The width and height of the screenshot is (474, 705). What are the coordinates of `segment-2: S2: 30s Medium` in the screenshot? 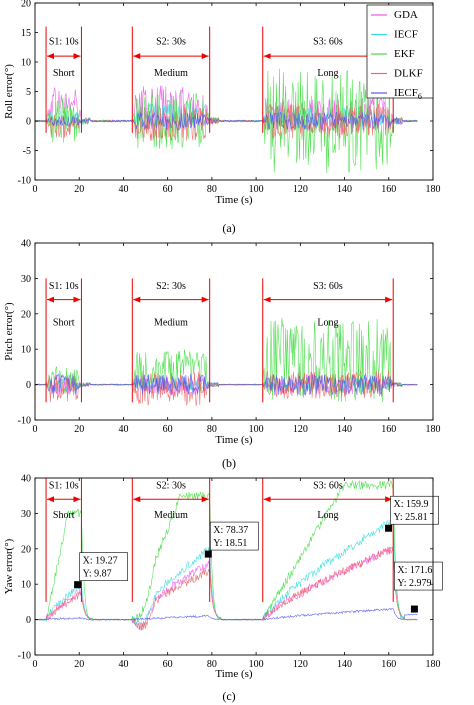 It's located at (171, 340).